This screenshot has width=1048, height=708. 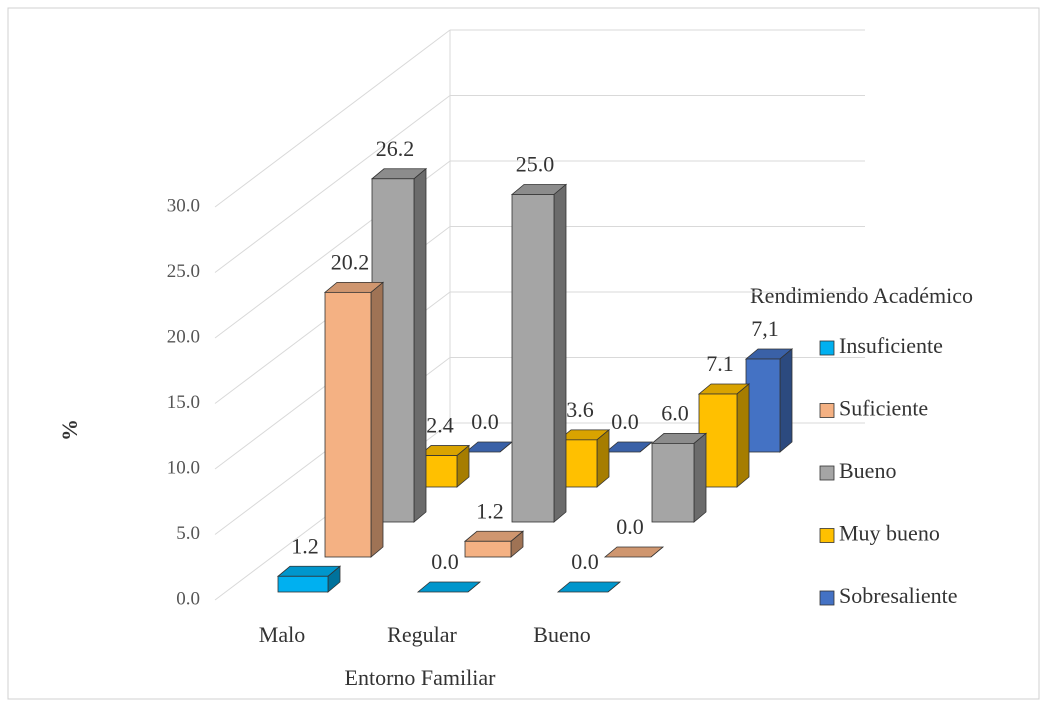 I want to click on y-tick-label: 30.0, so click(x=183, y=205).